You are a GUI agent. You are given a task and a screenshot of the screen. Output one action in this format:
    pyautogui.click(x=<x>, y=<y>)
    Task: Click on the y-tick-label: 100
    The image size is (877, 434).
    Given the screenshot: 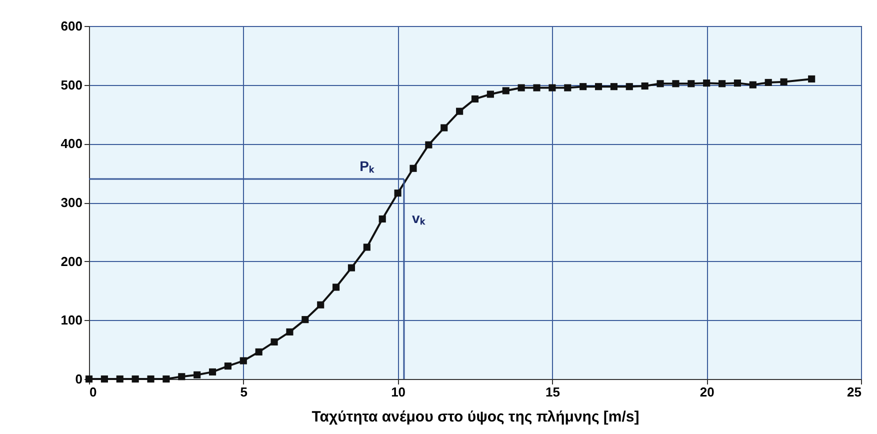 What is the action you would take?
    pyautogui.click(x=71, y=320)
    